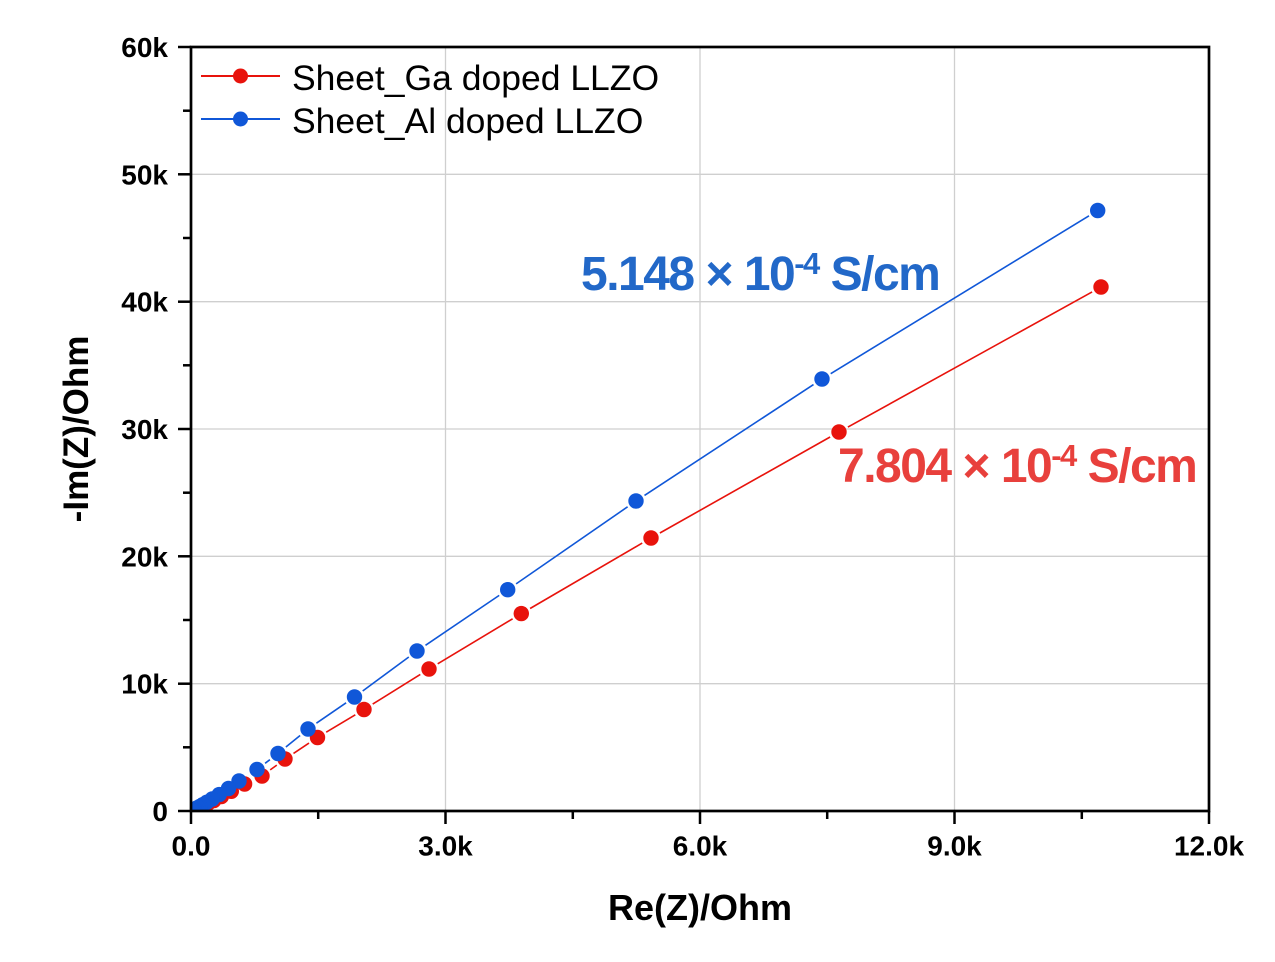  I want to click on svg-text: 40k, so click(144, 302).